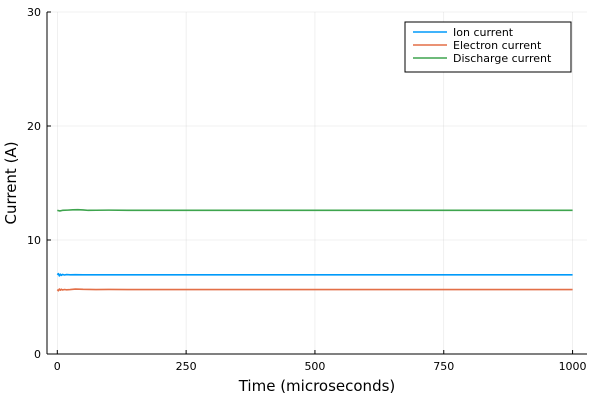 The image size is (600, 400). What do you see at coordinates (502, 58) in the screenshot?
I see `legend-label: Discharge current` at bounding box center [502, 58].